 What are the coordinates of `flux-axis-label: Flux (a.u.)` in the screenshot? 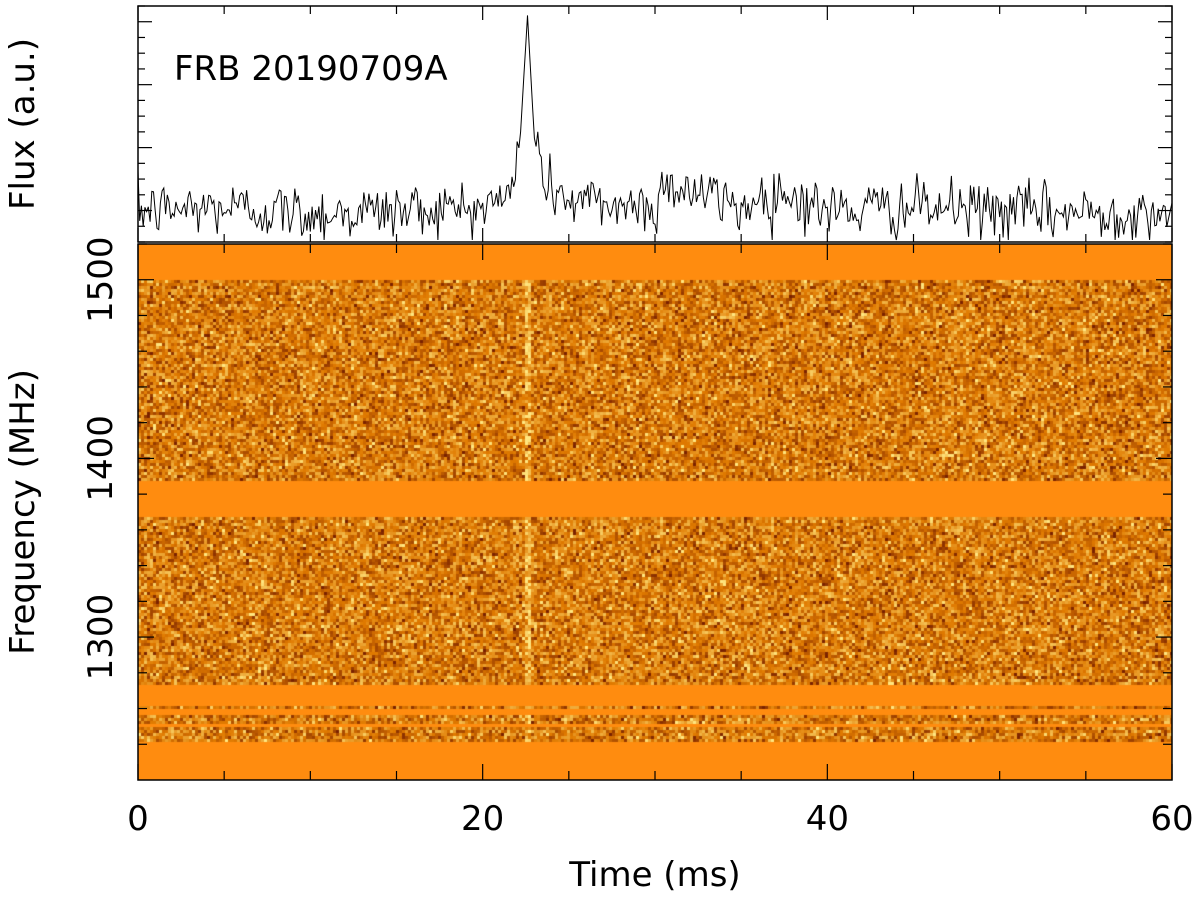 It's located at (23, 124).